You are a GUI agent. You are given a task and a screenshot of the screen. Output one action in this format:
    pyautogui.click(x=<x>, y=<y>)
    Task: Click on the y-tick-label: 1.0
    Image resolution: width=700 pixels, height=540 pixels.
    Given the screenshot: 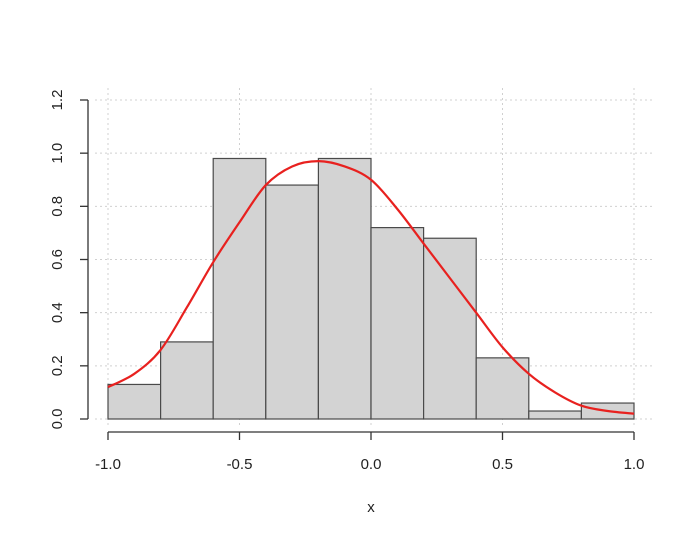 What is the action you would take?
    pyautogui.click(x=57, y=153)
    